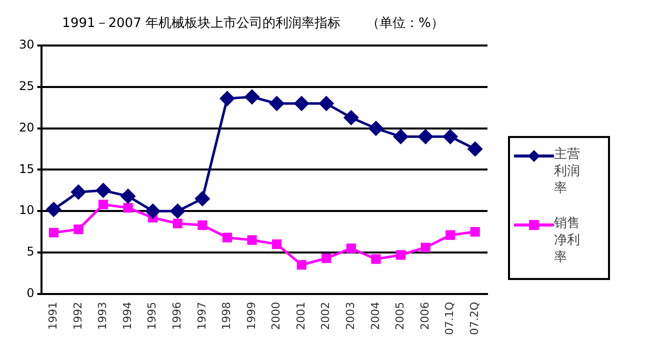 The height and width of the screenshot is (343, 655). Describe the element at coordinates (351, 316) in the screenshot. I see `x-tick-label: 2003` at that location.